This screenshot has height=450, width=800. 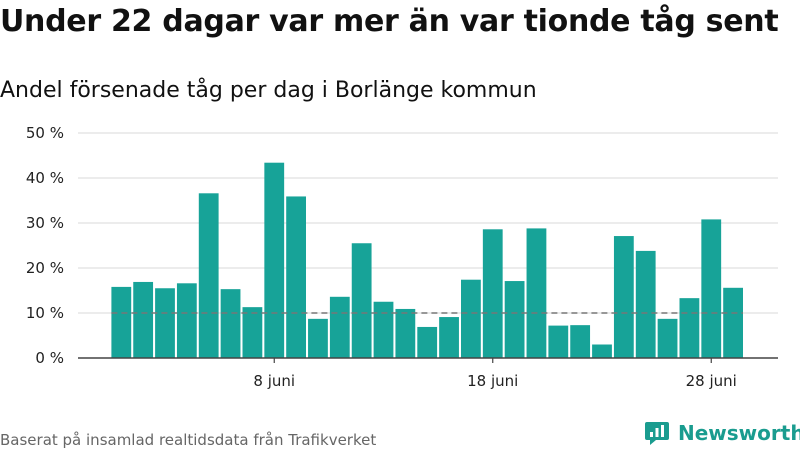 What do you see at coordinates (49, 358) in the screenshot?
I see `y-tick-label: 0 %` at bounding box center [49, 358].